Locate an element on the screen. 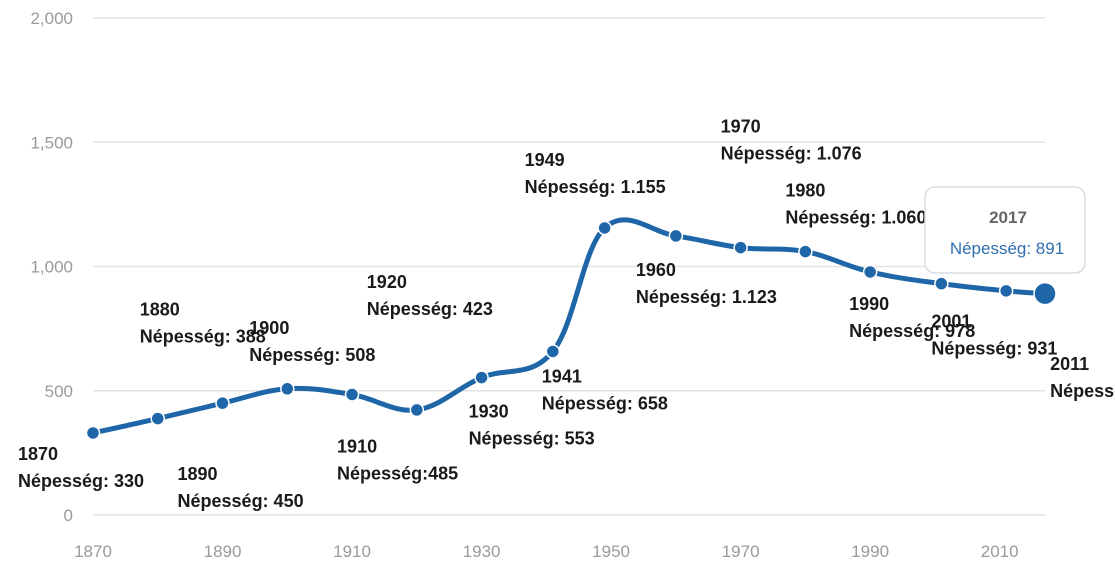 The image size is (1115, 561). x-tick-label: 1970 is located at coordinates (741, 551).